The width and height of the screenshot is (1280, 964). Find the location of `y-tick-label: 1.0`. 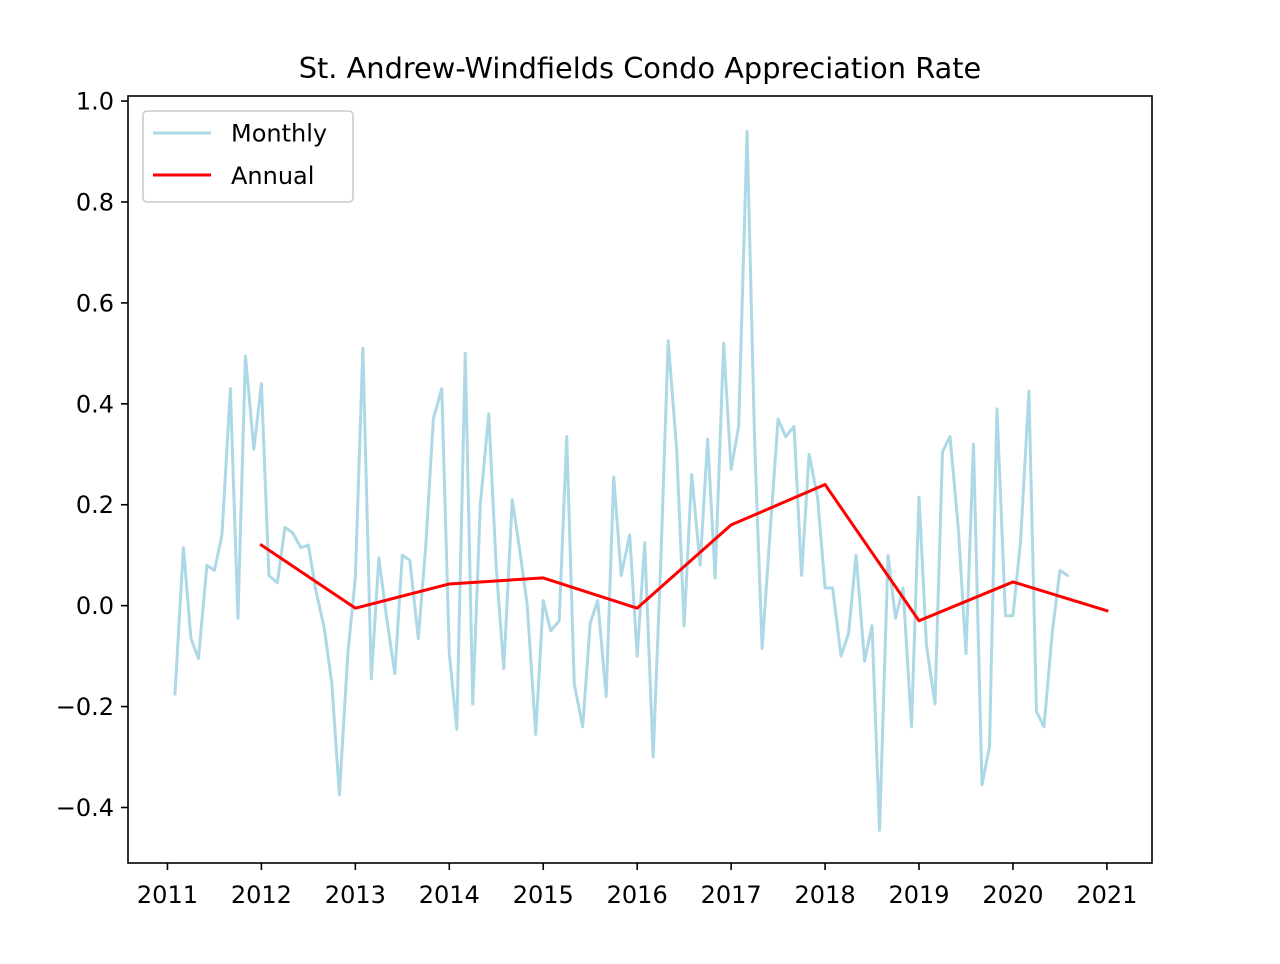

y-tick-label: 1.0 is located at coordinates (95, 102).